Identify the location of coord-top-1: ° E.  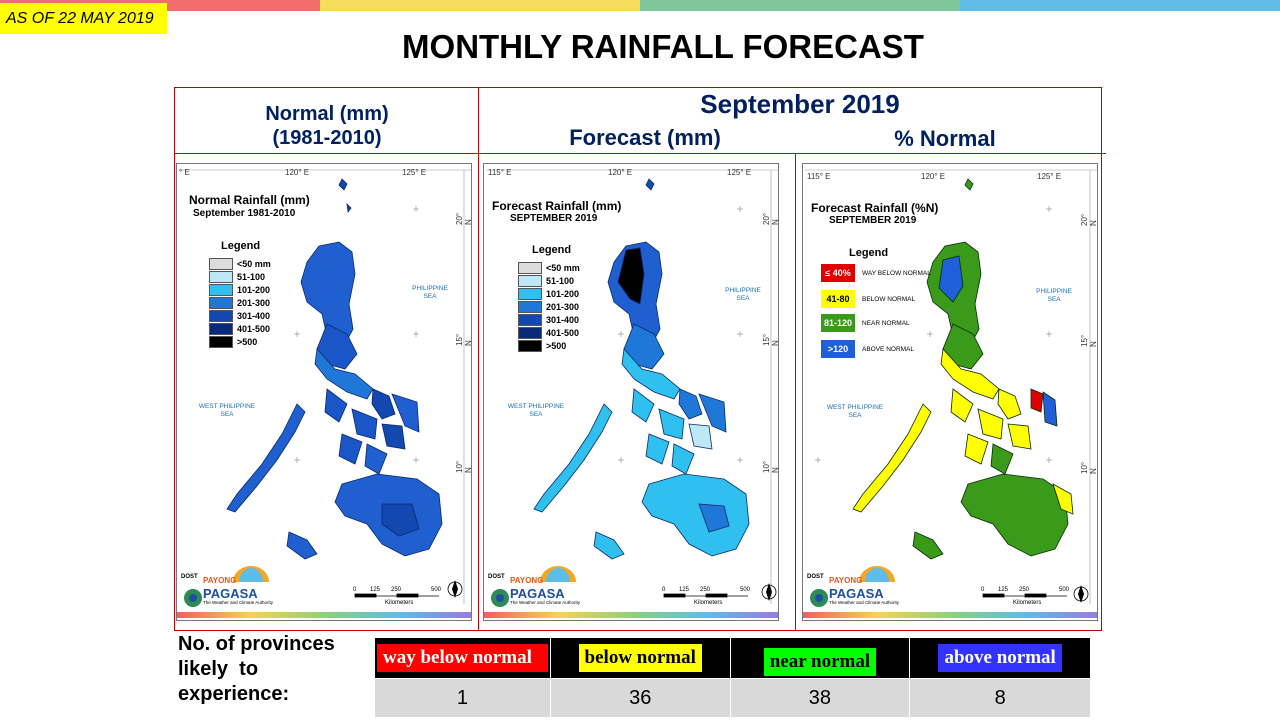
(184, 172).